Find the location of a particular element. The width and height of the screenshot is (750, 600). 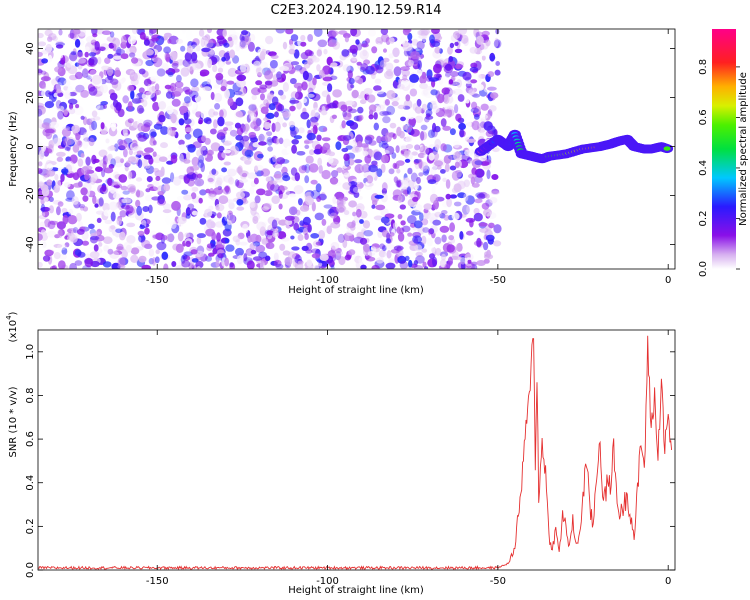

y-tick-label: 0 is located at coordinates (30, 146).